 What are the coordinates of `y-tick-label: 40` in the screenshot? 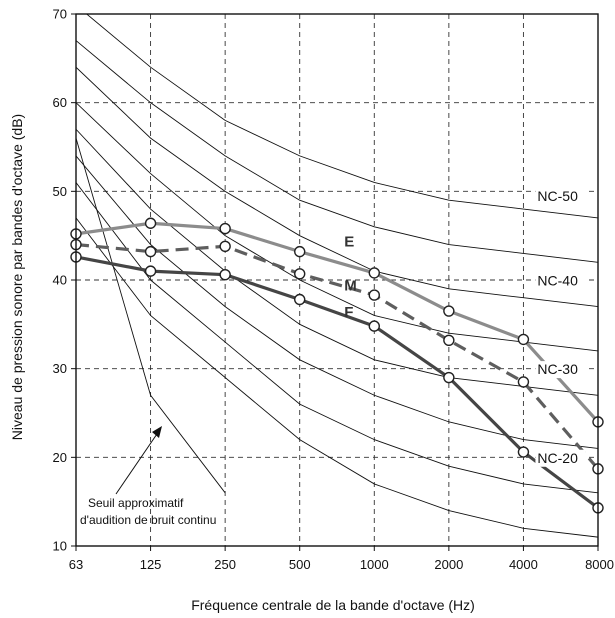 It's located at (60, 280).